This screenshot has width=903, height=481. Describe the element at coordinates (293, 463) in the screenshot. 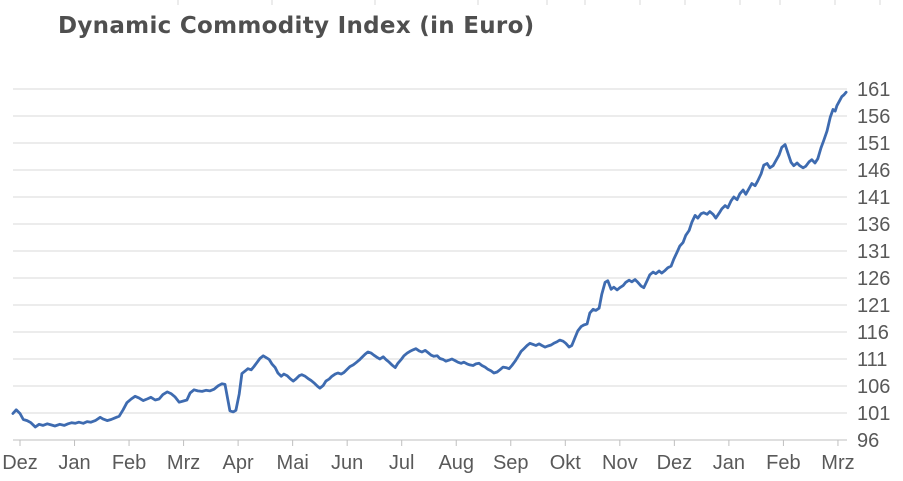

I see `x-axis-label: Mai` at that location.